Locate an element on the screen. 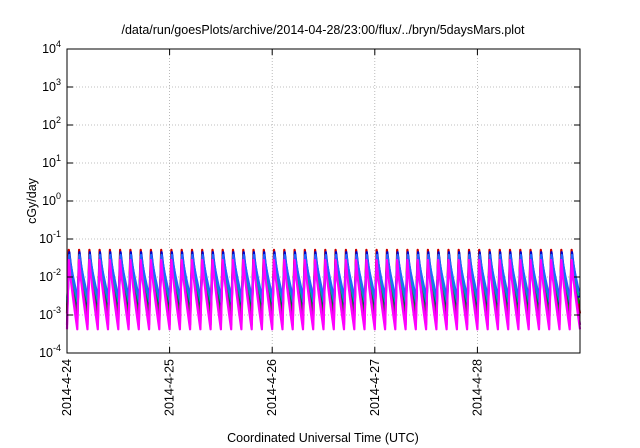 The image size is (640, 448). x-tick-label: 2014-4-24 is located at coordinates (67, 387).